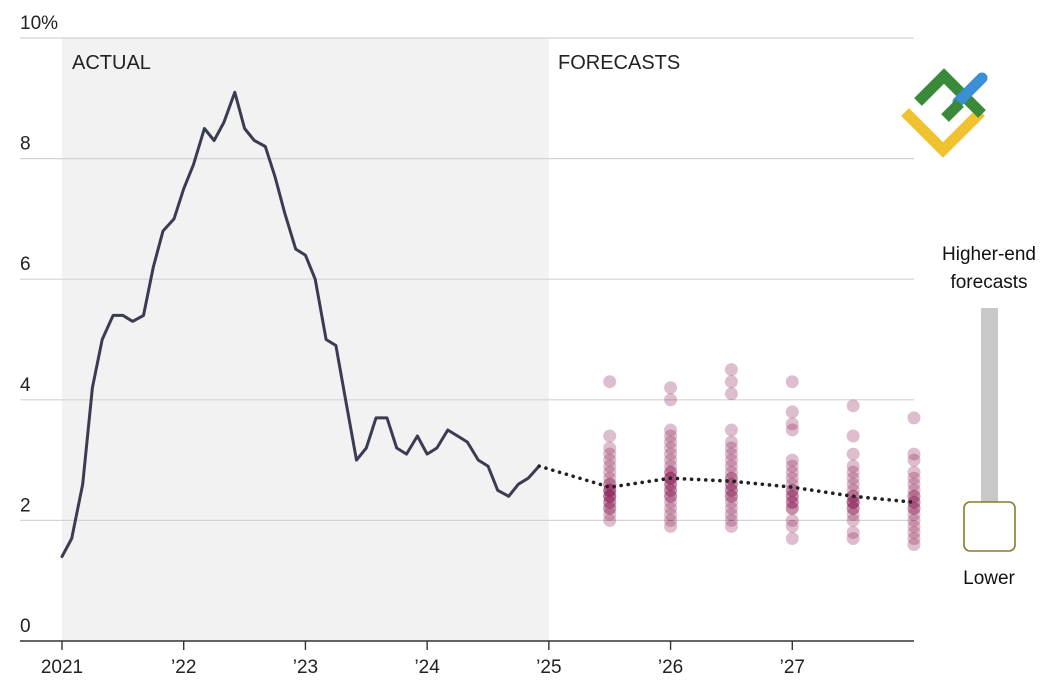 The height and width of the screenshot is (685, 1054). I want to click on x-axis-ticks: 2021 ’22 ’23 ’24 ’25 ’26 ’27, so click(423, 659).